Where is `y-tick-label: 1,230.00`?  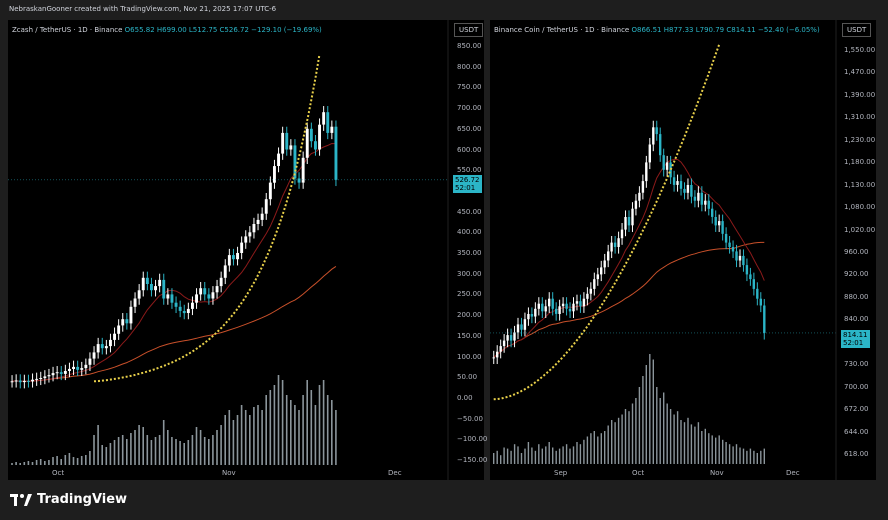 y-tick-label: 1,230.00 is located at coordinates (860, 139).